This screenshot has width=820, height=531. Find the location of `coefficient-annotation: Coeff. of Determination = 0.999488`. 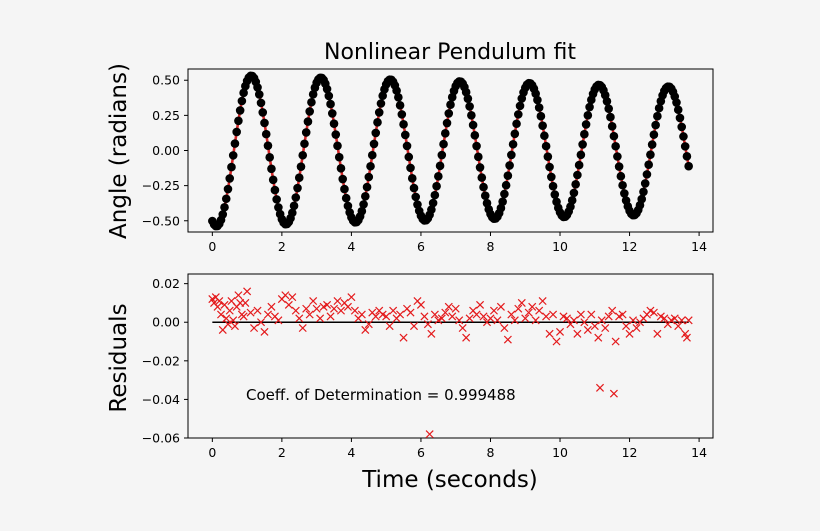

coefficient-annotation: Coeff. of Determination = 0.999488 is located at coordinates (381, 395).